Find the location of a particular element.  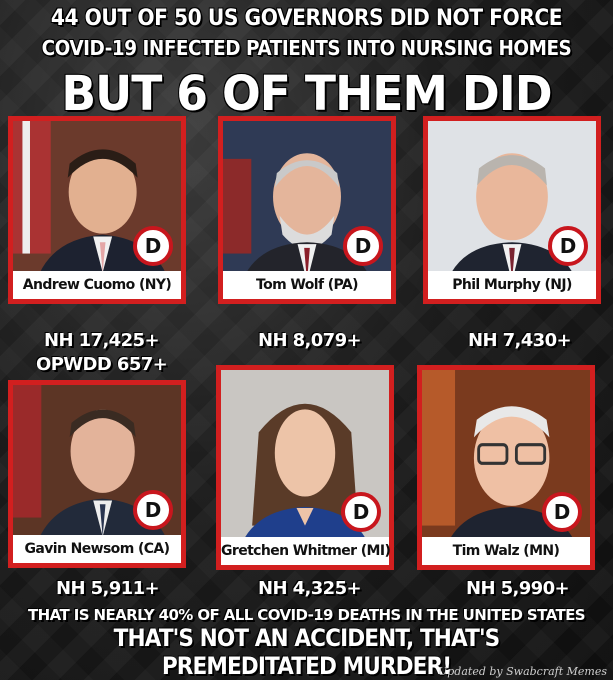

name-label: Andrew Cuomo (NY) is located at coordinates (97, 285).